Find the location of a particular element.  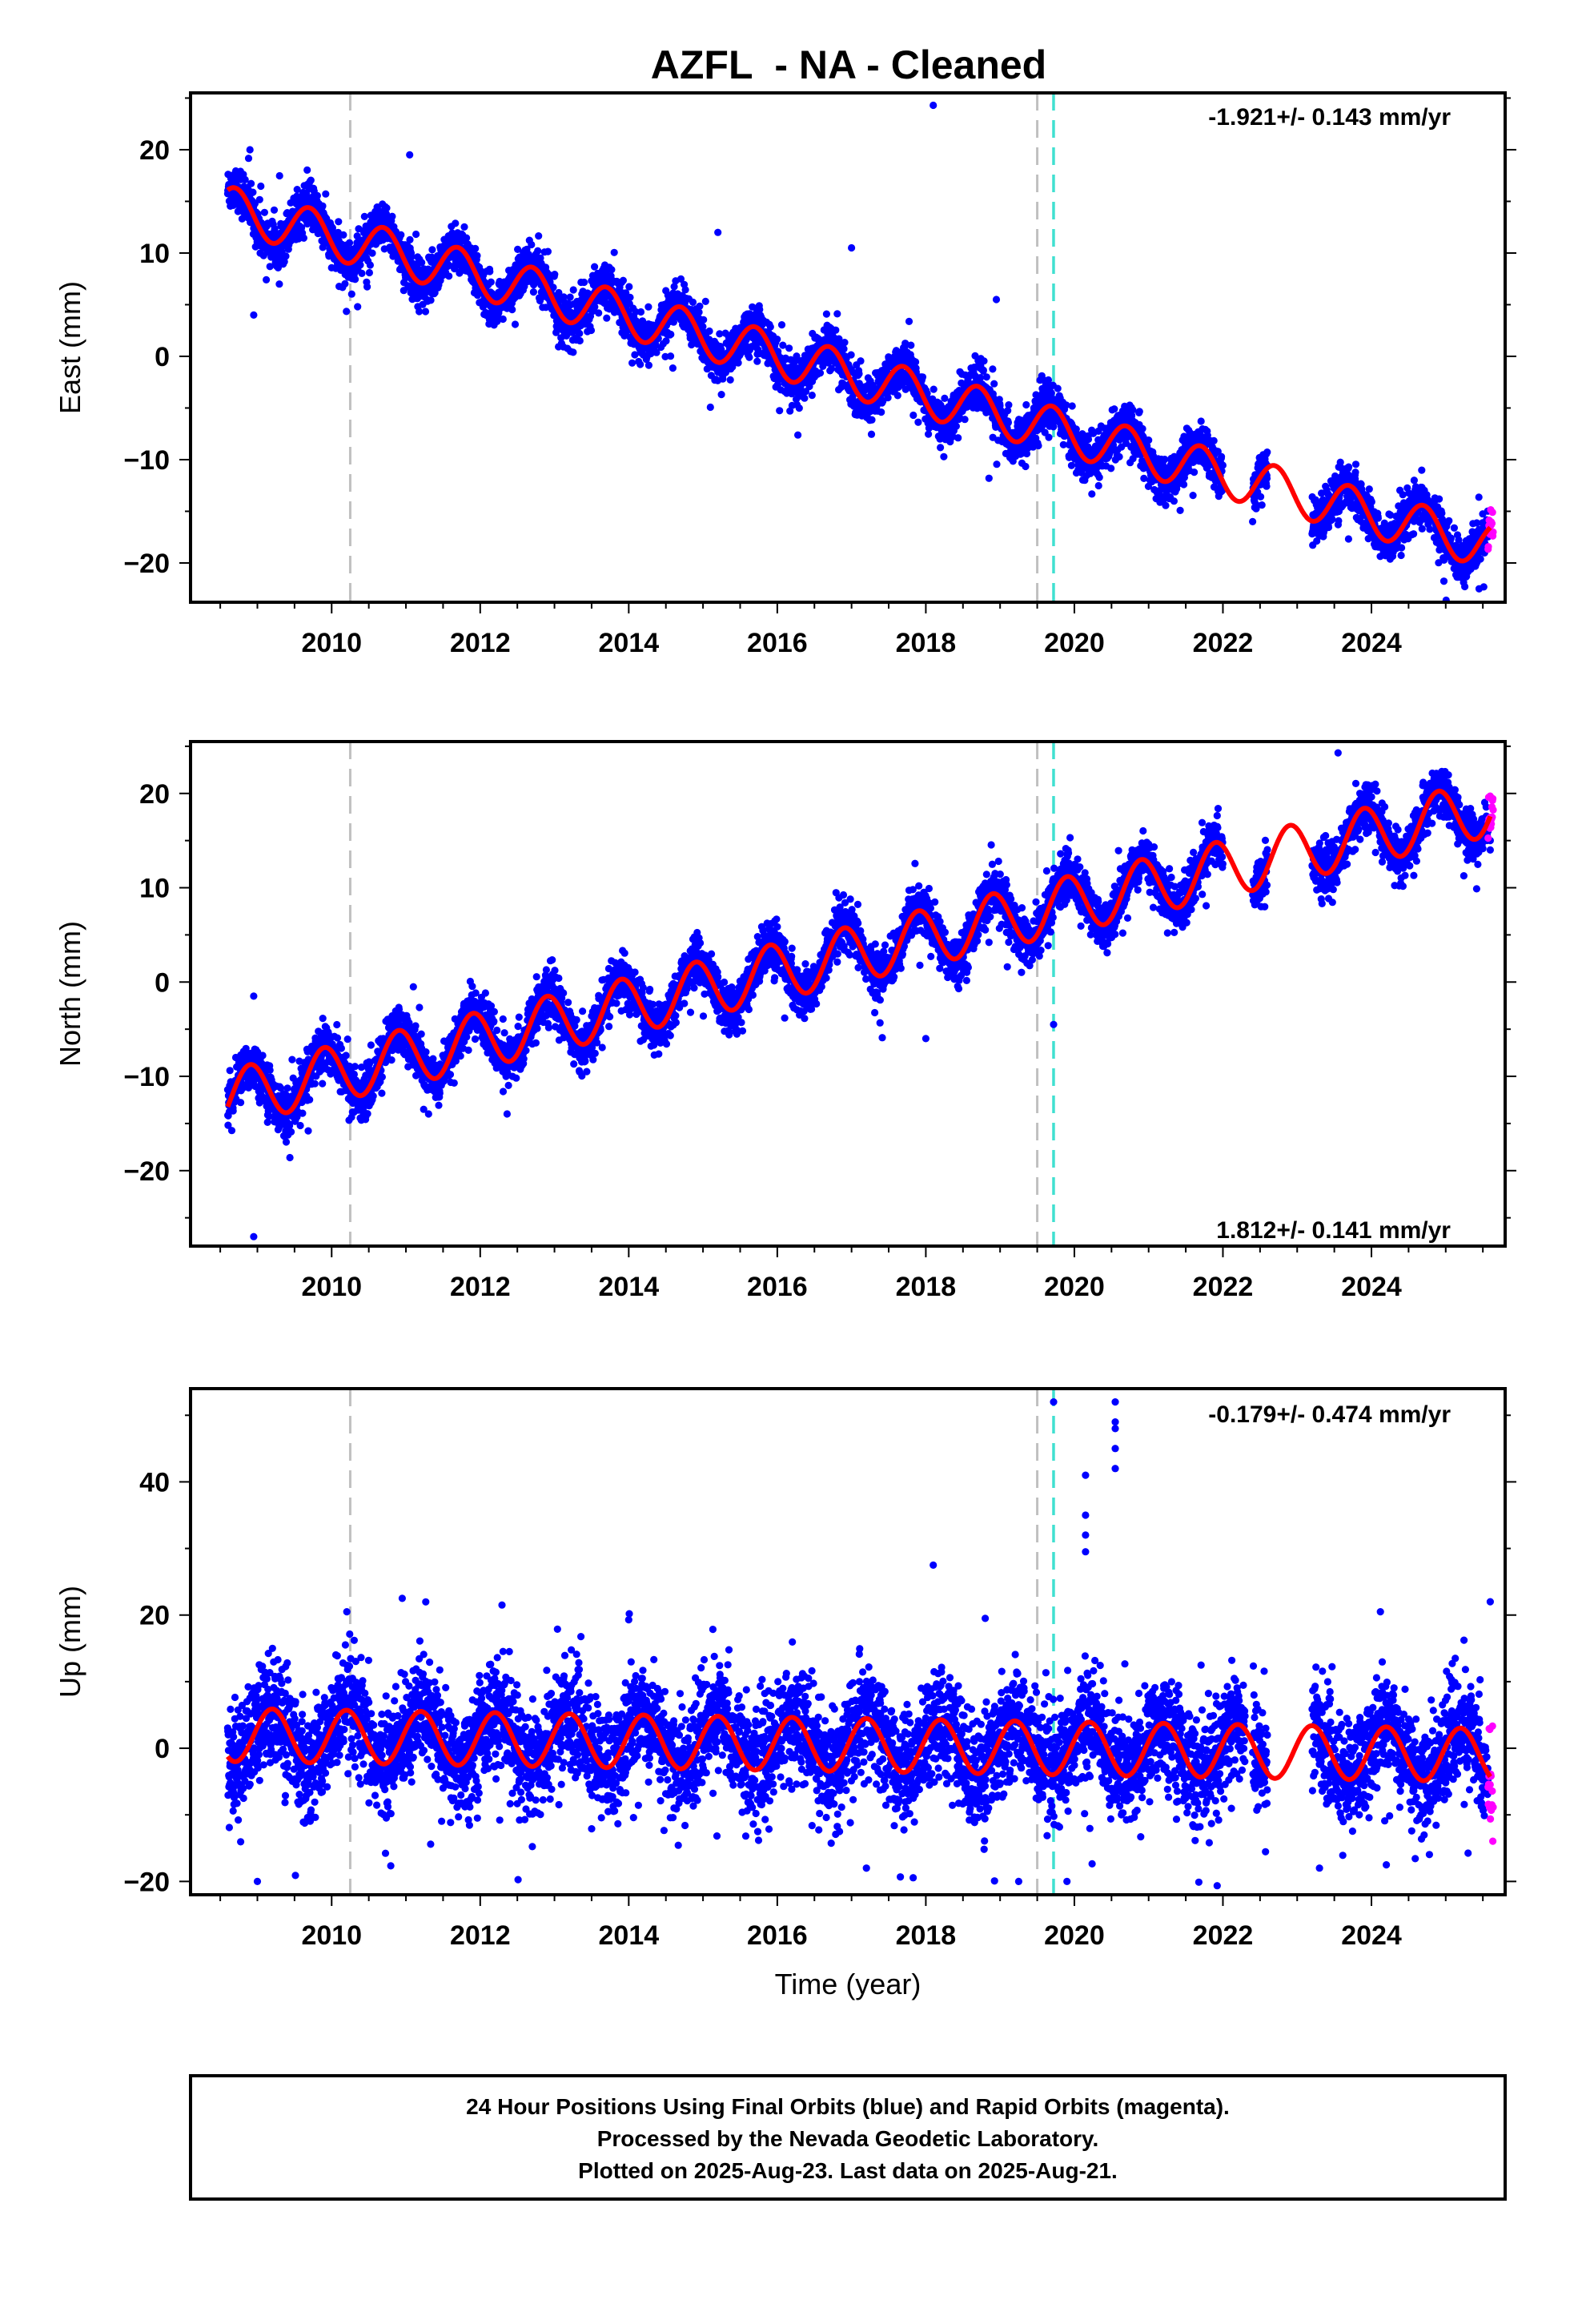

east-x-tick-label: 2016 is located at coordinates (778, 643).